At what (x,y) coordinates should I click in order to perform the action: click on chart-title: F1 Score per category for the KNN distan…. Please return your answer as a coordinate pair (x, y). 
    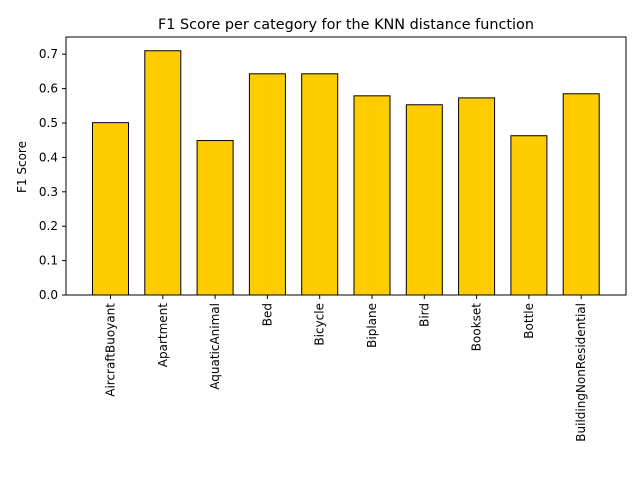
    Looking at the image, I should click on (346, 25).